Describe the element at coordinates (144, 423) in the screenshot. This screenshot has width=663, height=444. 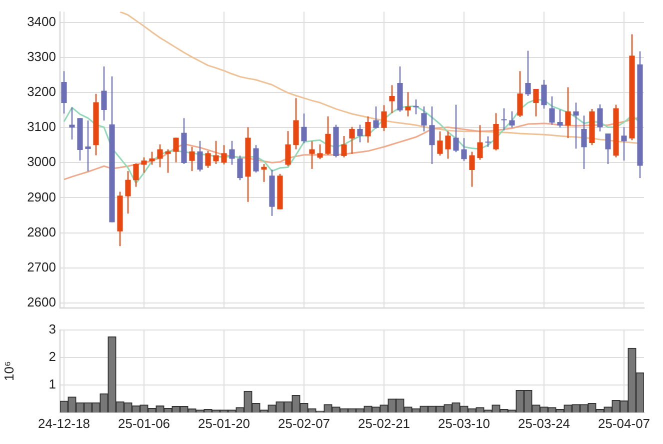
I see `x-tick-label: 25-01-06` at that location.